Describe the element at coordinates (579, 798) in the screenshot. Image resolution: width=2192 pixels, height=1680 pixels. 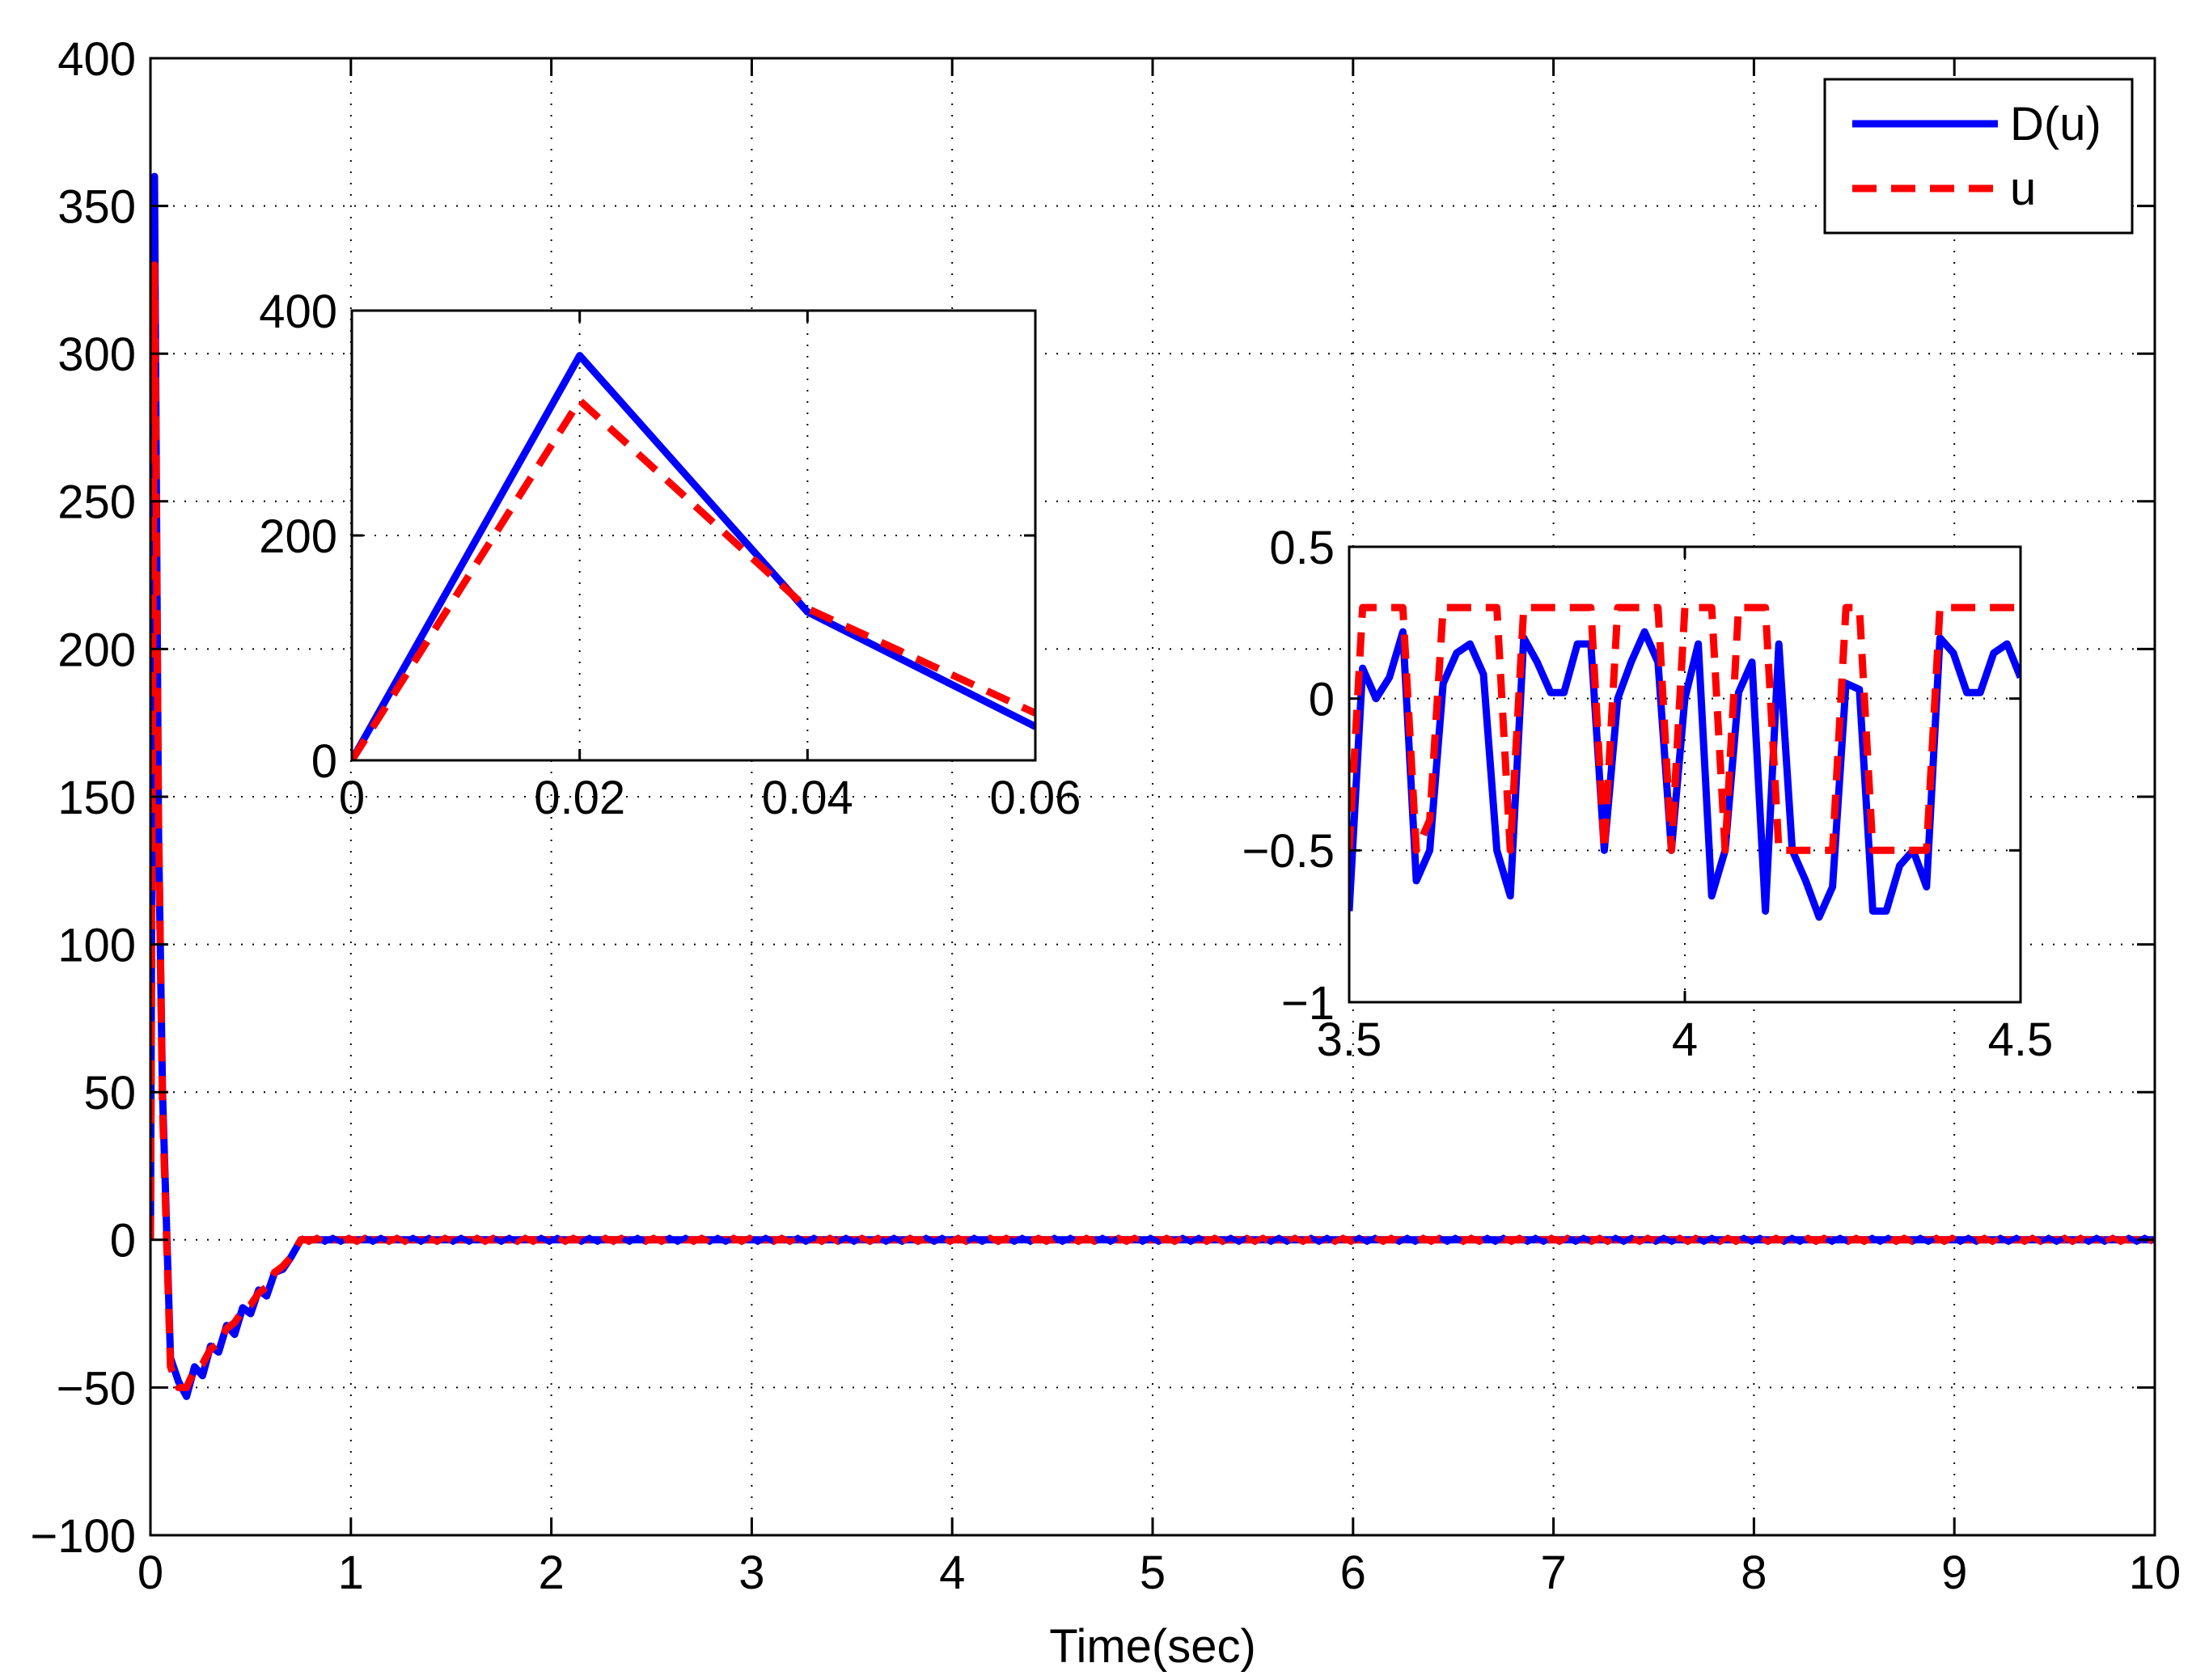
I see `inset-left-xtick-label: 0.02` at that location.